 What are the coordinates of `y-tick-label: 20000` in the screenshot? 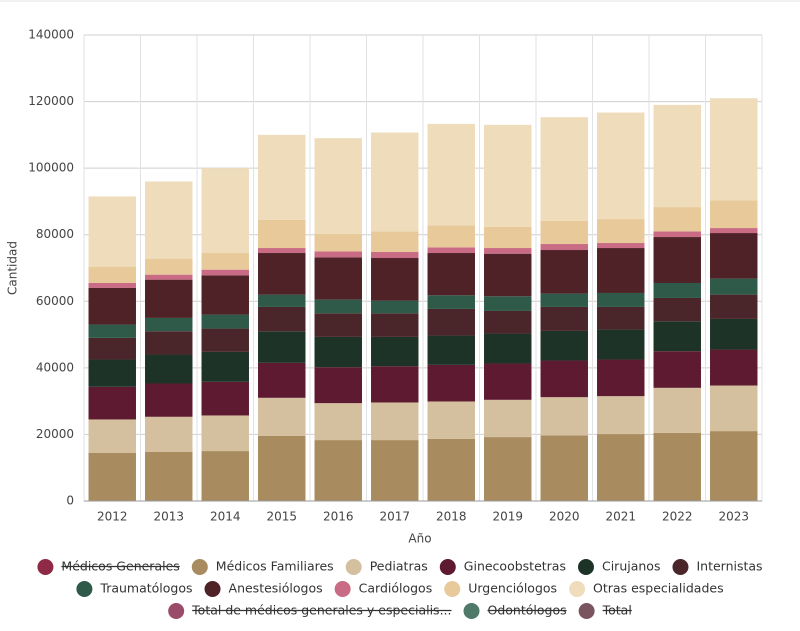 It's located at (55, 434).